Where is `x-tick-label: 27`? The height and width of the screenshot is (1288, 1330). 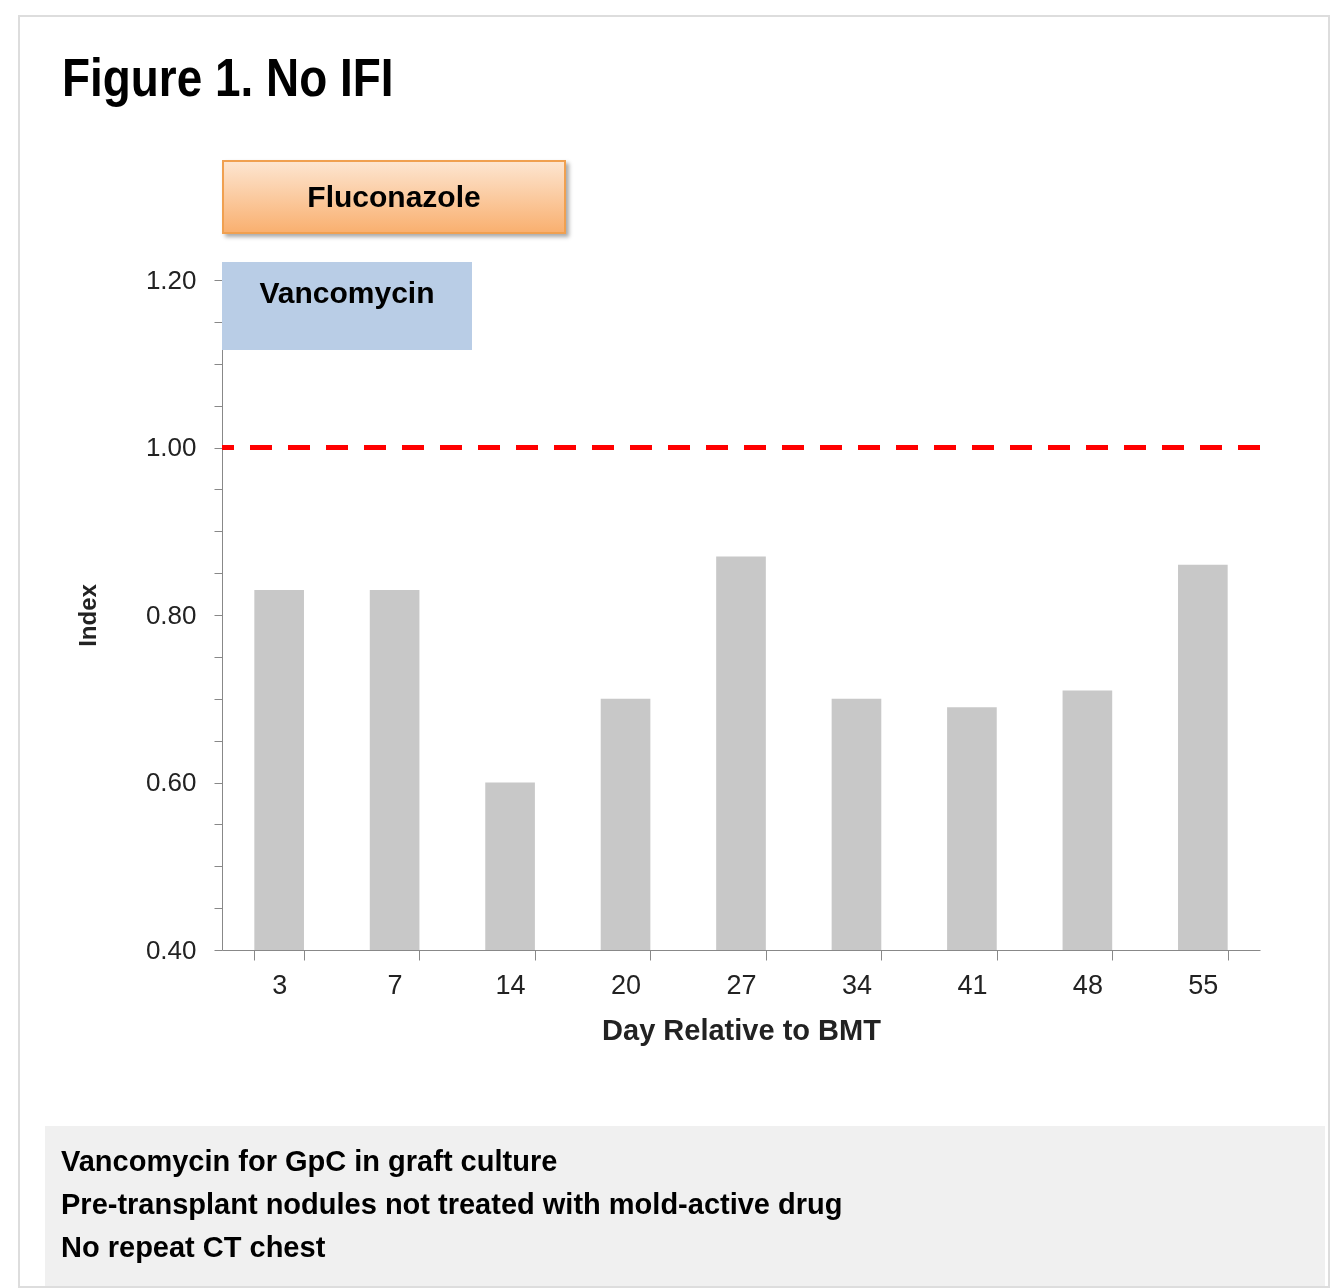 x-tick-label: 27 is located at coordinates (741, 984).